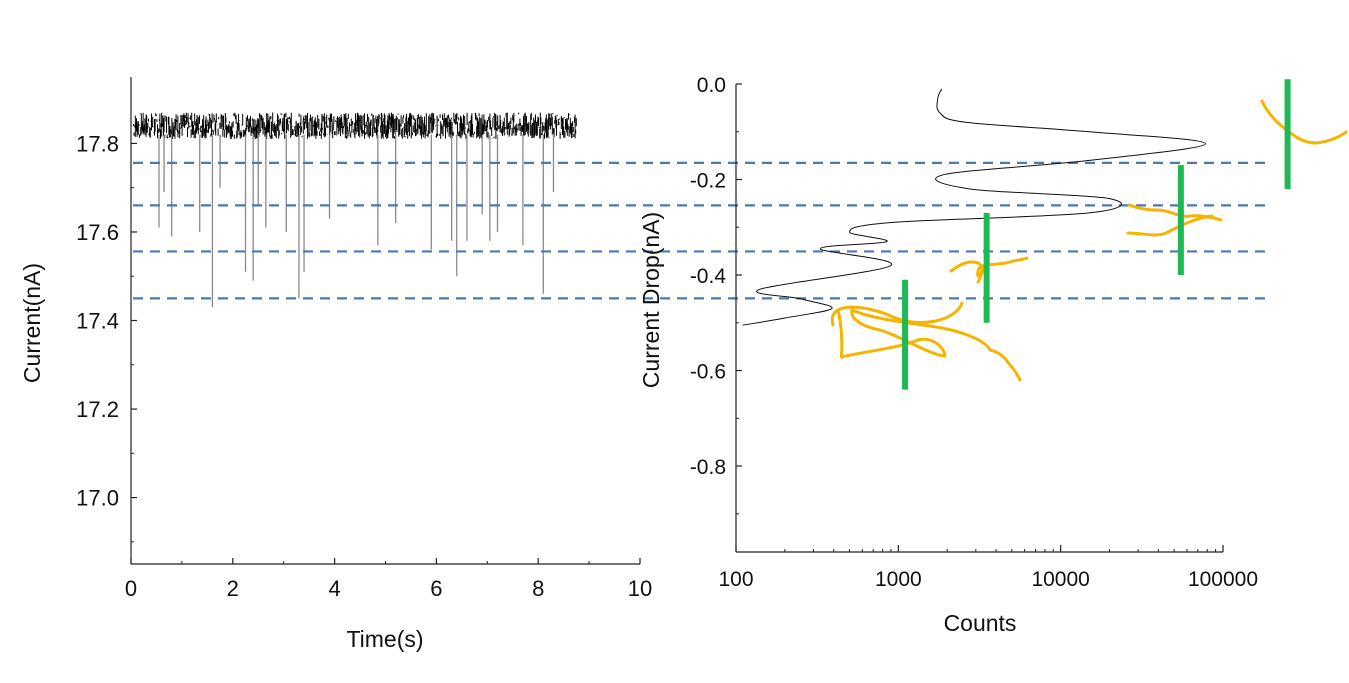 This screenshot has height=683, width=1349. What do you see at coordinates (131, 588) in the screenshot?
I see `left-x-tick-label: 0` at bounding box center [131, 588].